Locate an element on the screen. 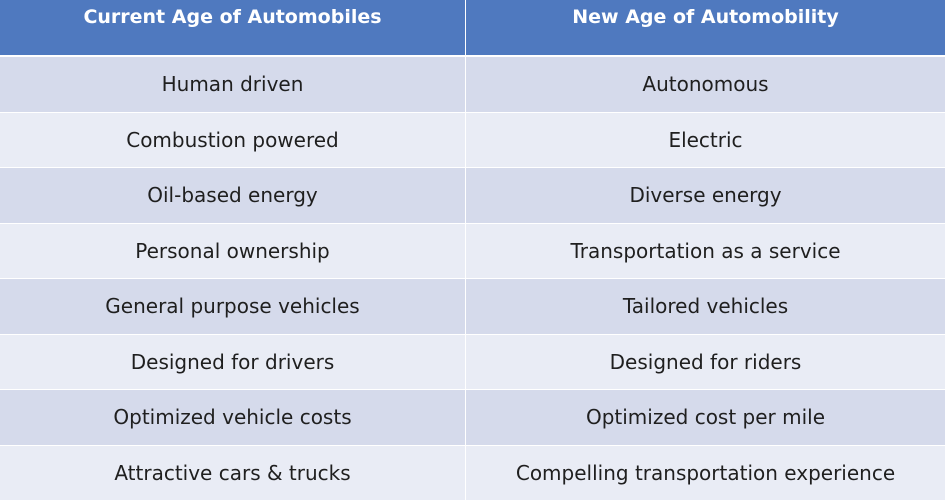 This screenshot has height=501, width=945. table-row: Oil-based energy Diverse energy is located at coordinates (472, 196).